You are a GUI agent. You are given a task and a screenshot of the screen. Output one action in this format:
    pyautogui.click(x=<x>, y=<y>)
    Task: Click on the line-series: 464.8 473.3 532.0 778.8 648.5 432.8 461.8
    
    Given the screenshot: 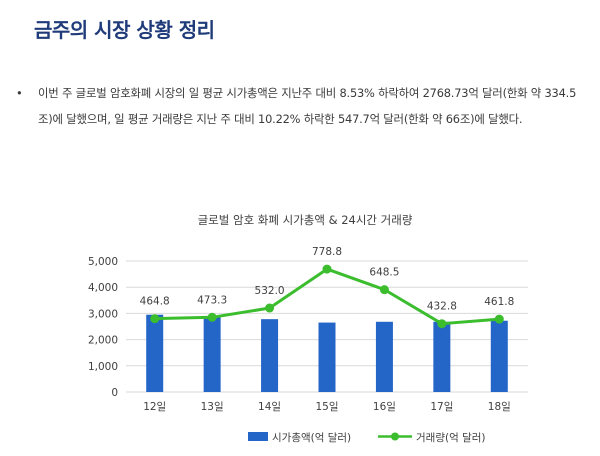 What is the action you would take?
    pyautogui.click(x=327, y=287)
    